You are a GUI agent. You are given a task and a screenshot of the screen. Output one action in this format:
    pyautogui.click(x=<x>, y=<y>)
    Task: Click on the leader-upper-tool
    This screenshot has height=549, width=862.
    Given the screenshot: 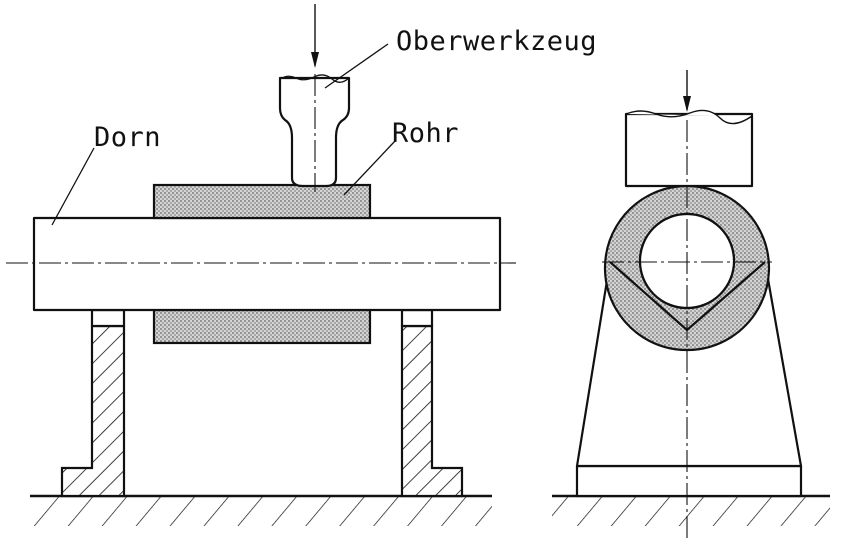 What is the action you would take?
    pyautogui.click(x=356, y=66)
    